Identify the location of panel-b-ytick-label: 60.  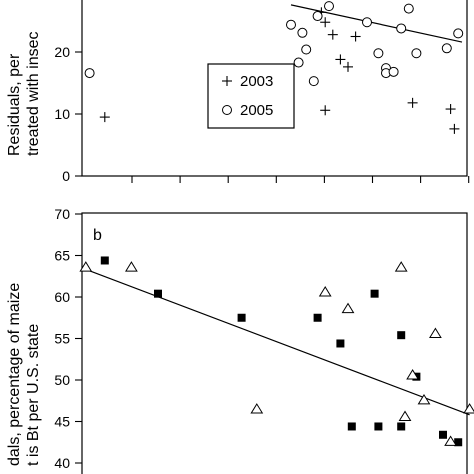
(62, 297).